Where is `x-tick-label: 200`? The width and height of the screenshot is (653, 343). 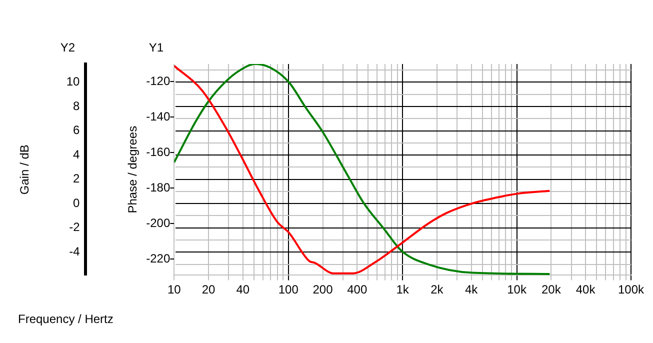 x-tick-label: 200 is located at coordinates (323, 289).